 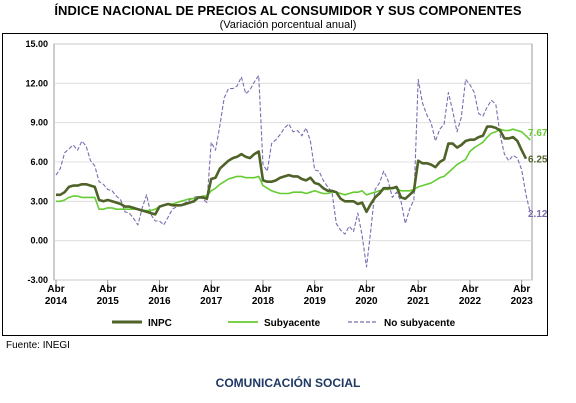 I want to click on legend-label: INPC, so click(x=160, y=323).